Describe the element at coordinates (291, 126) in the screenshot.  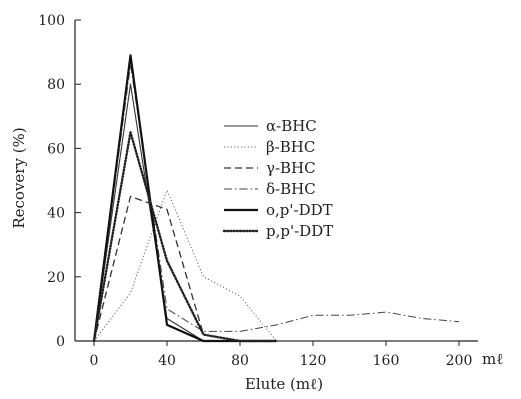
I see `legend-label-1: α-BHC` at that location.